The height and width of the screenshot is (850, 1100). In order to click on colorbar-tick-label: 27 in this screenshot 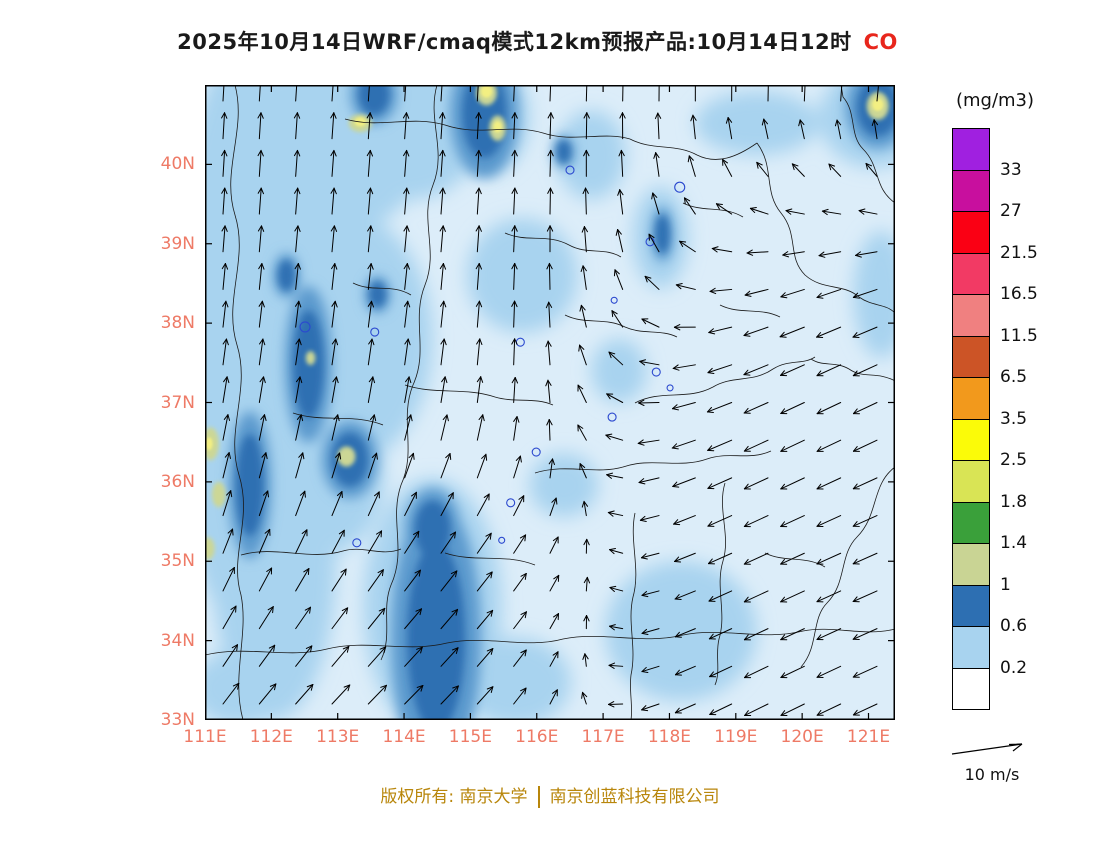, I will do `click(1011, 211)`.